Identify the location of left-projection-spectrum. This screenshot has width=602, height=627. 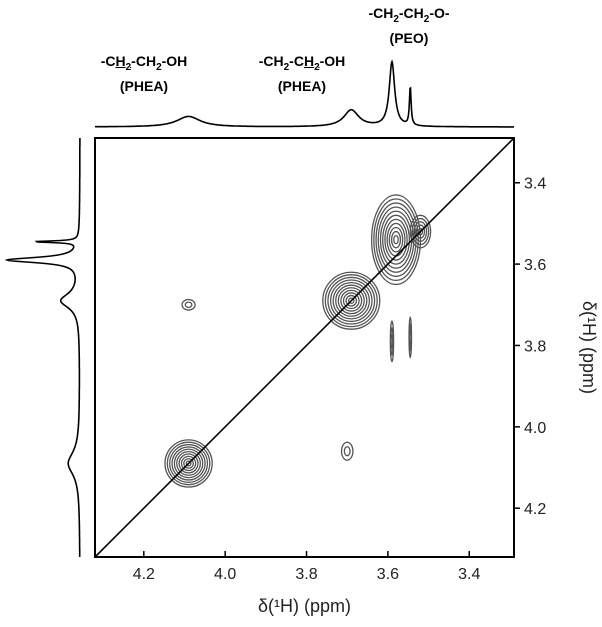
(42, 347).